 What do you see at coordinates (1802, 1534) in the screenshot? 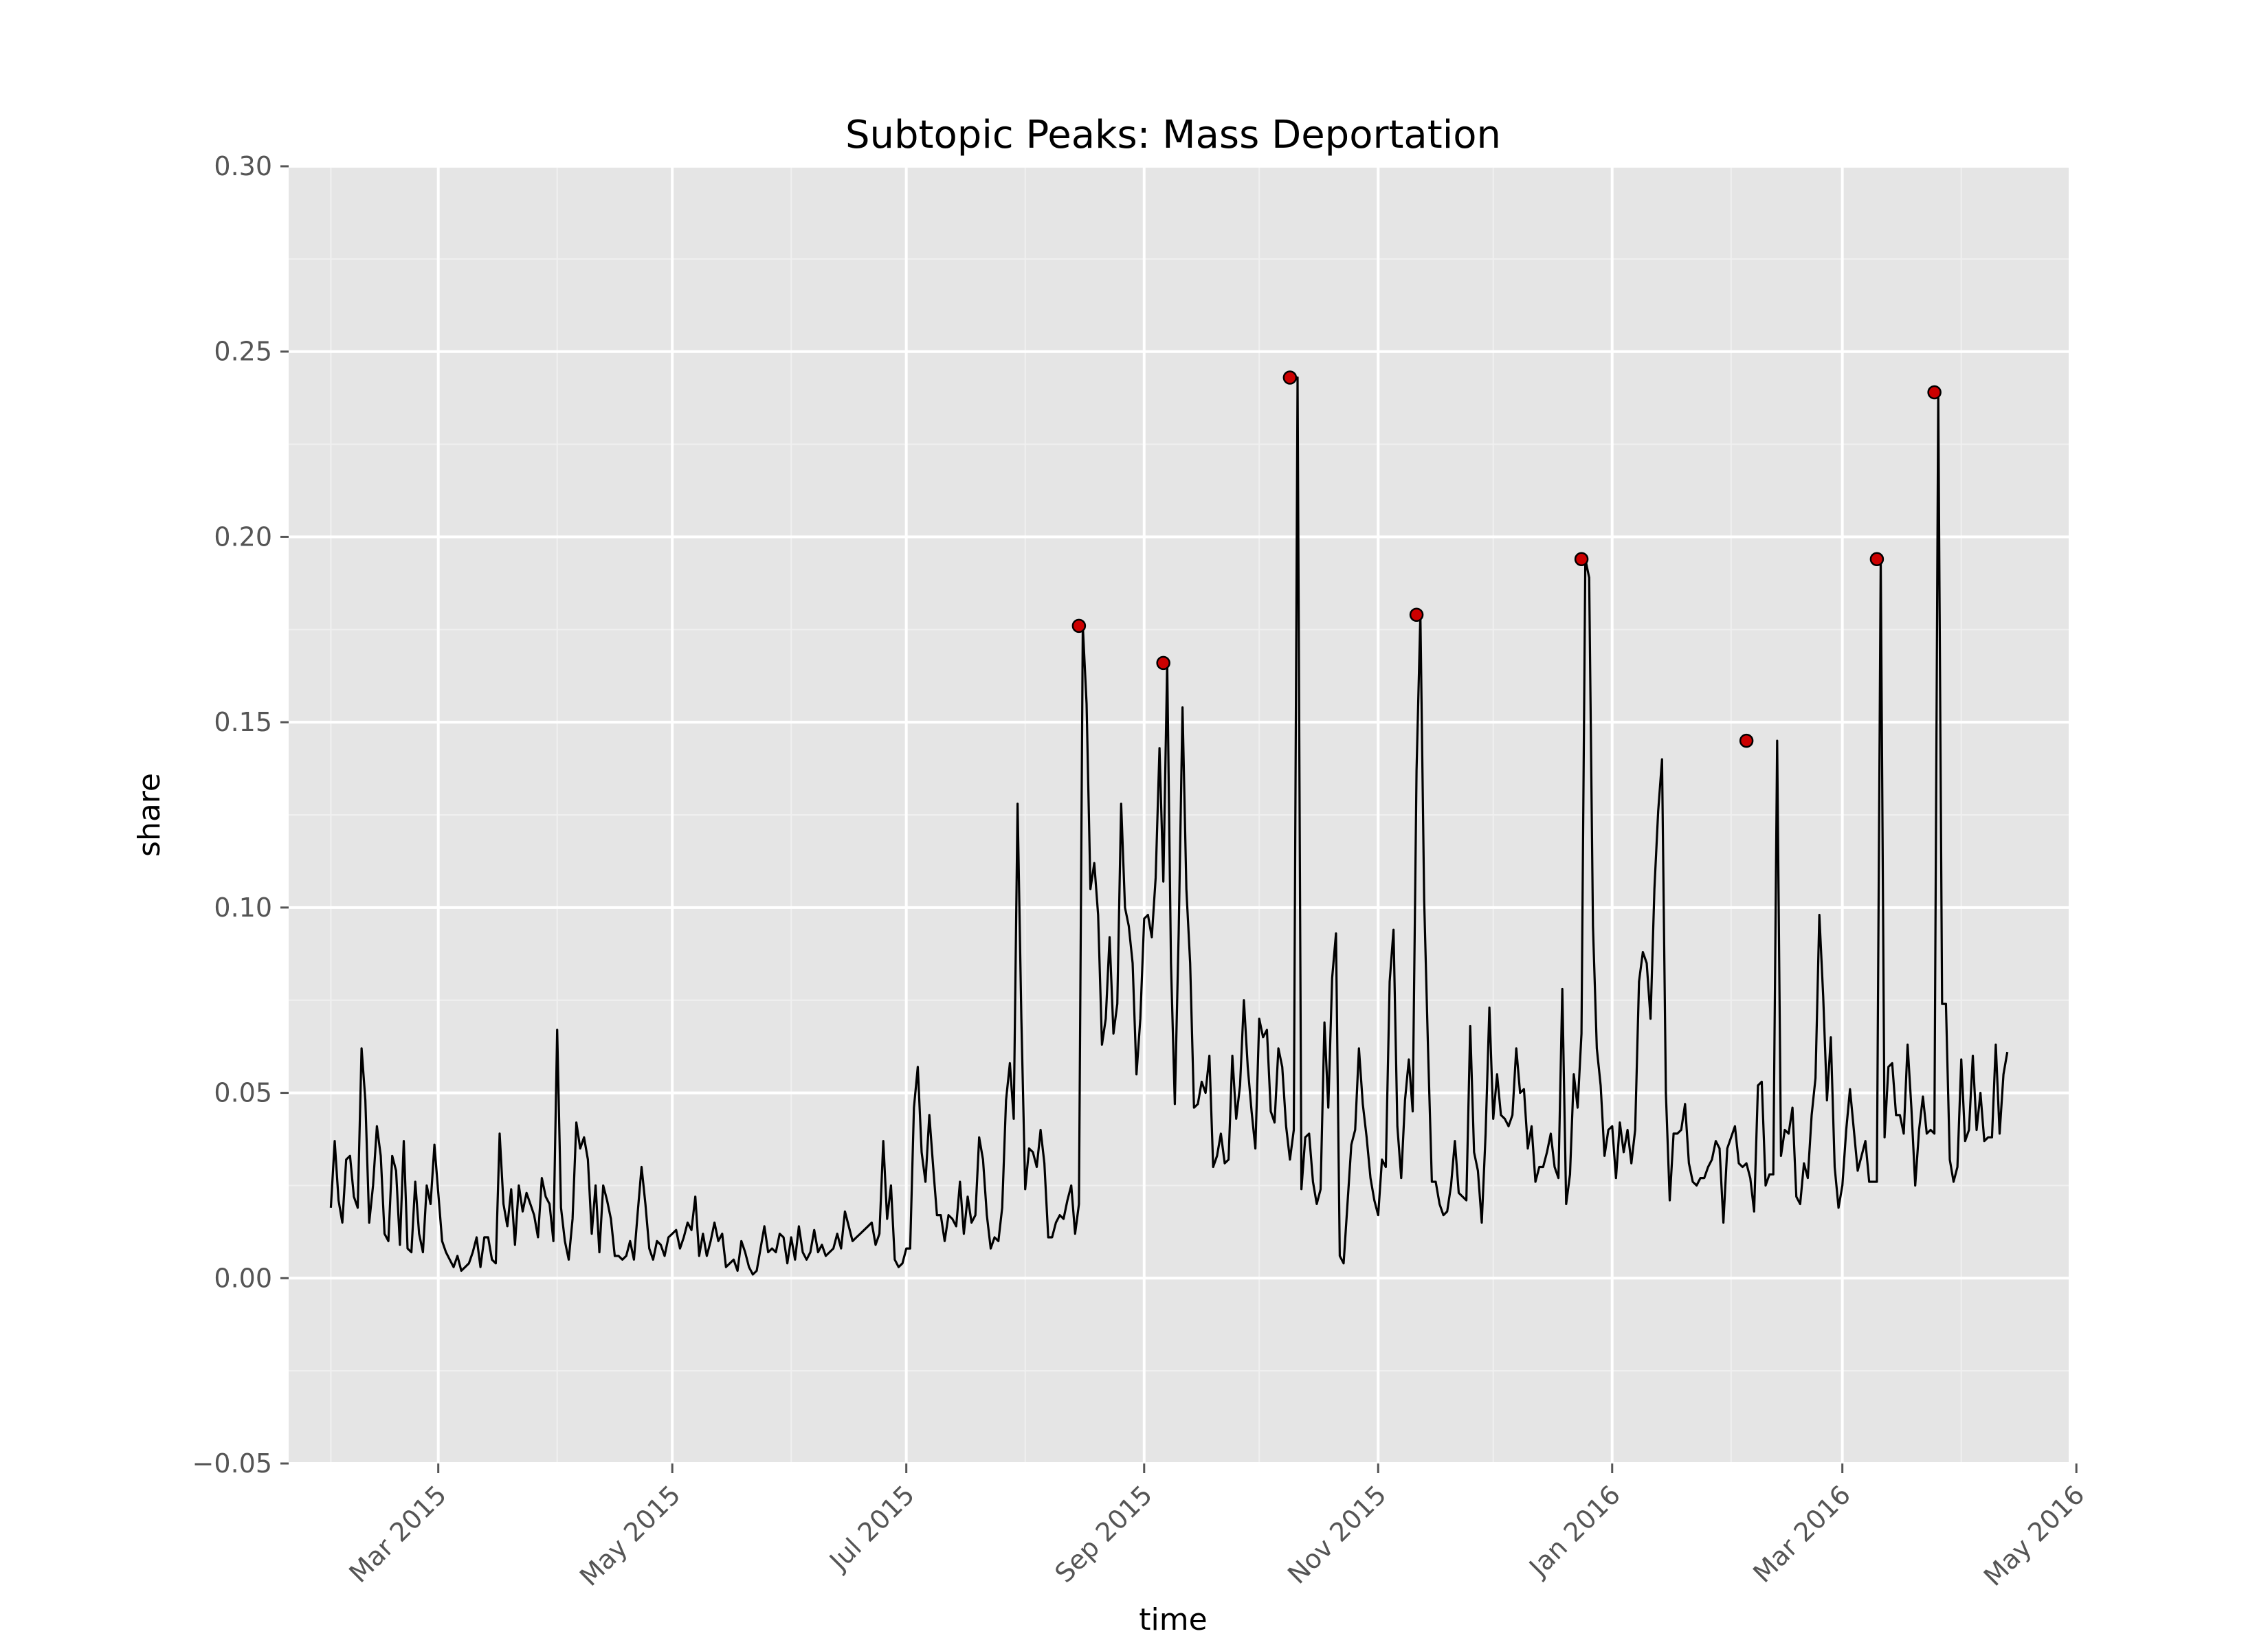
I see `x-tick-label: Mar 2016` at bounding box center [1802, 1534].